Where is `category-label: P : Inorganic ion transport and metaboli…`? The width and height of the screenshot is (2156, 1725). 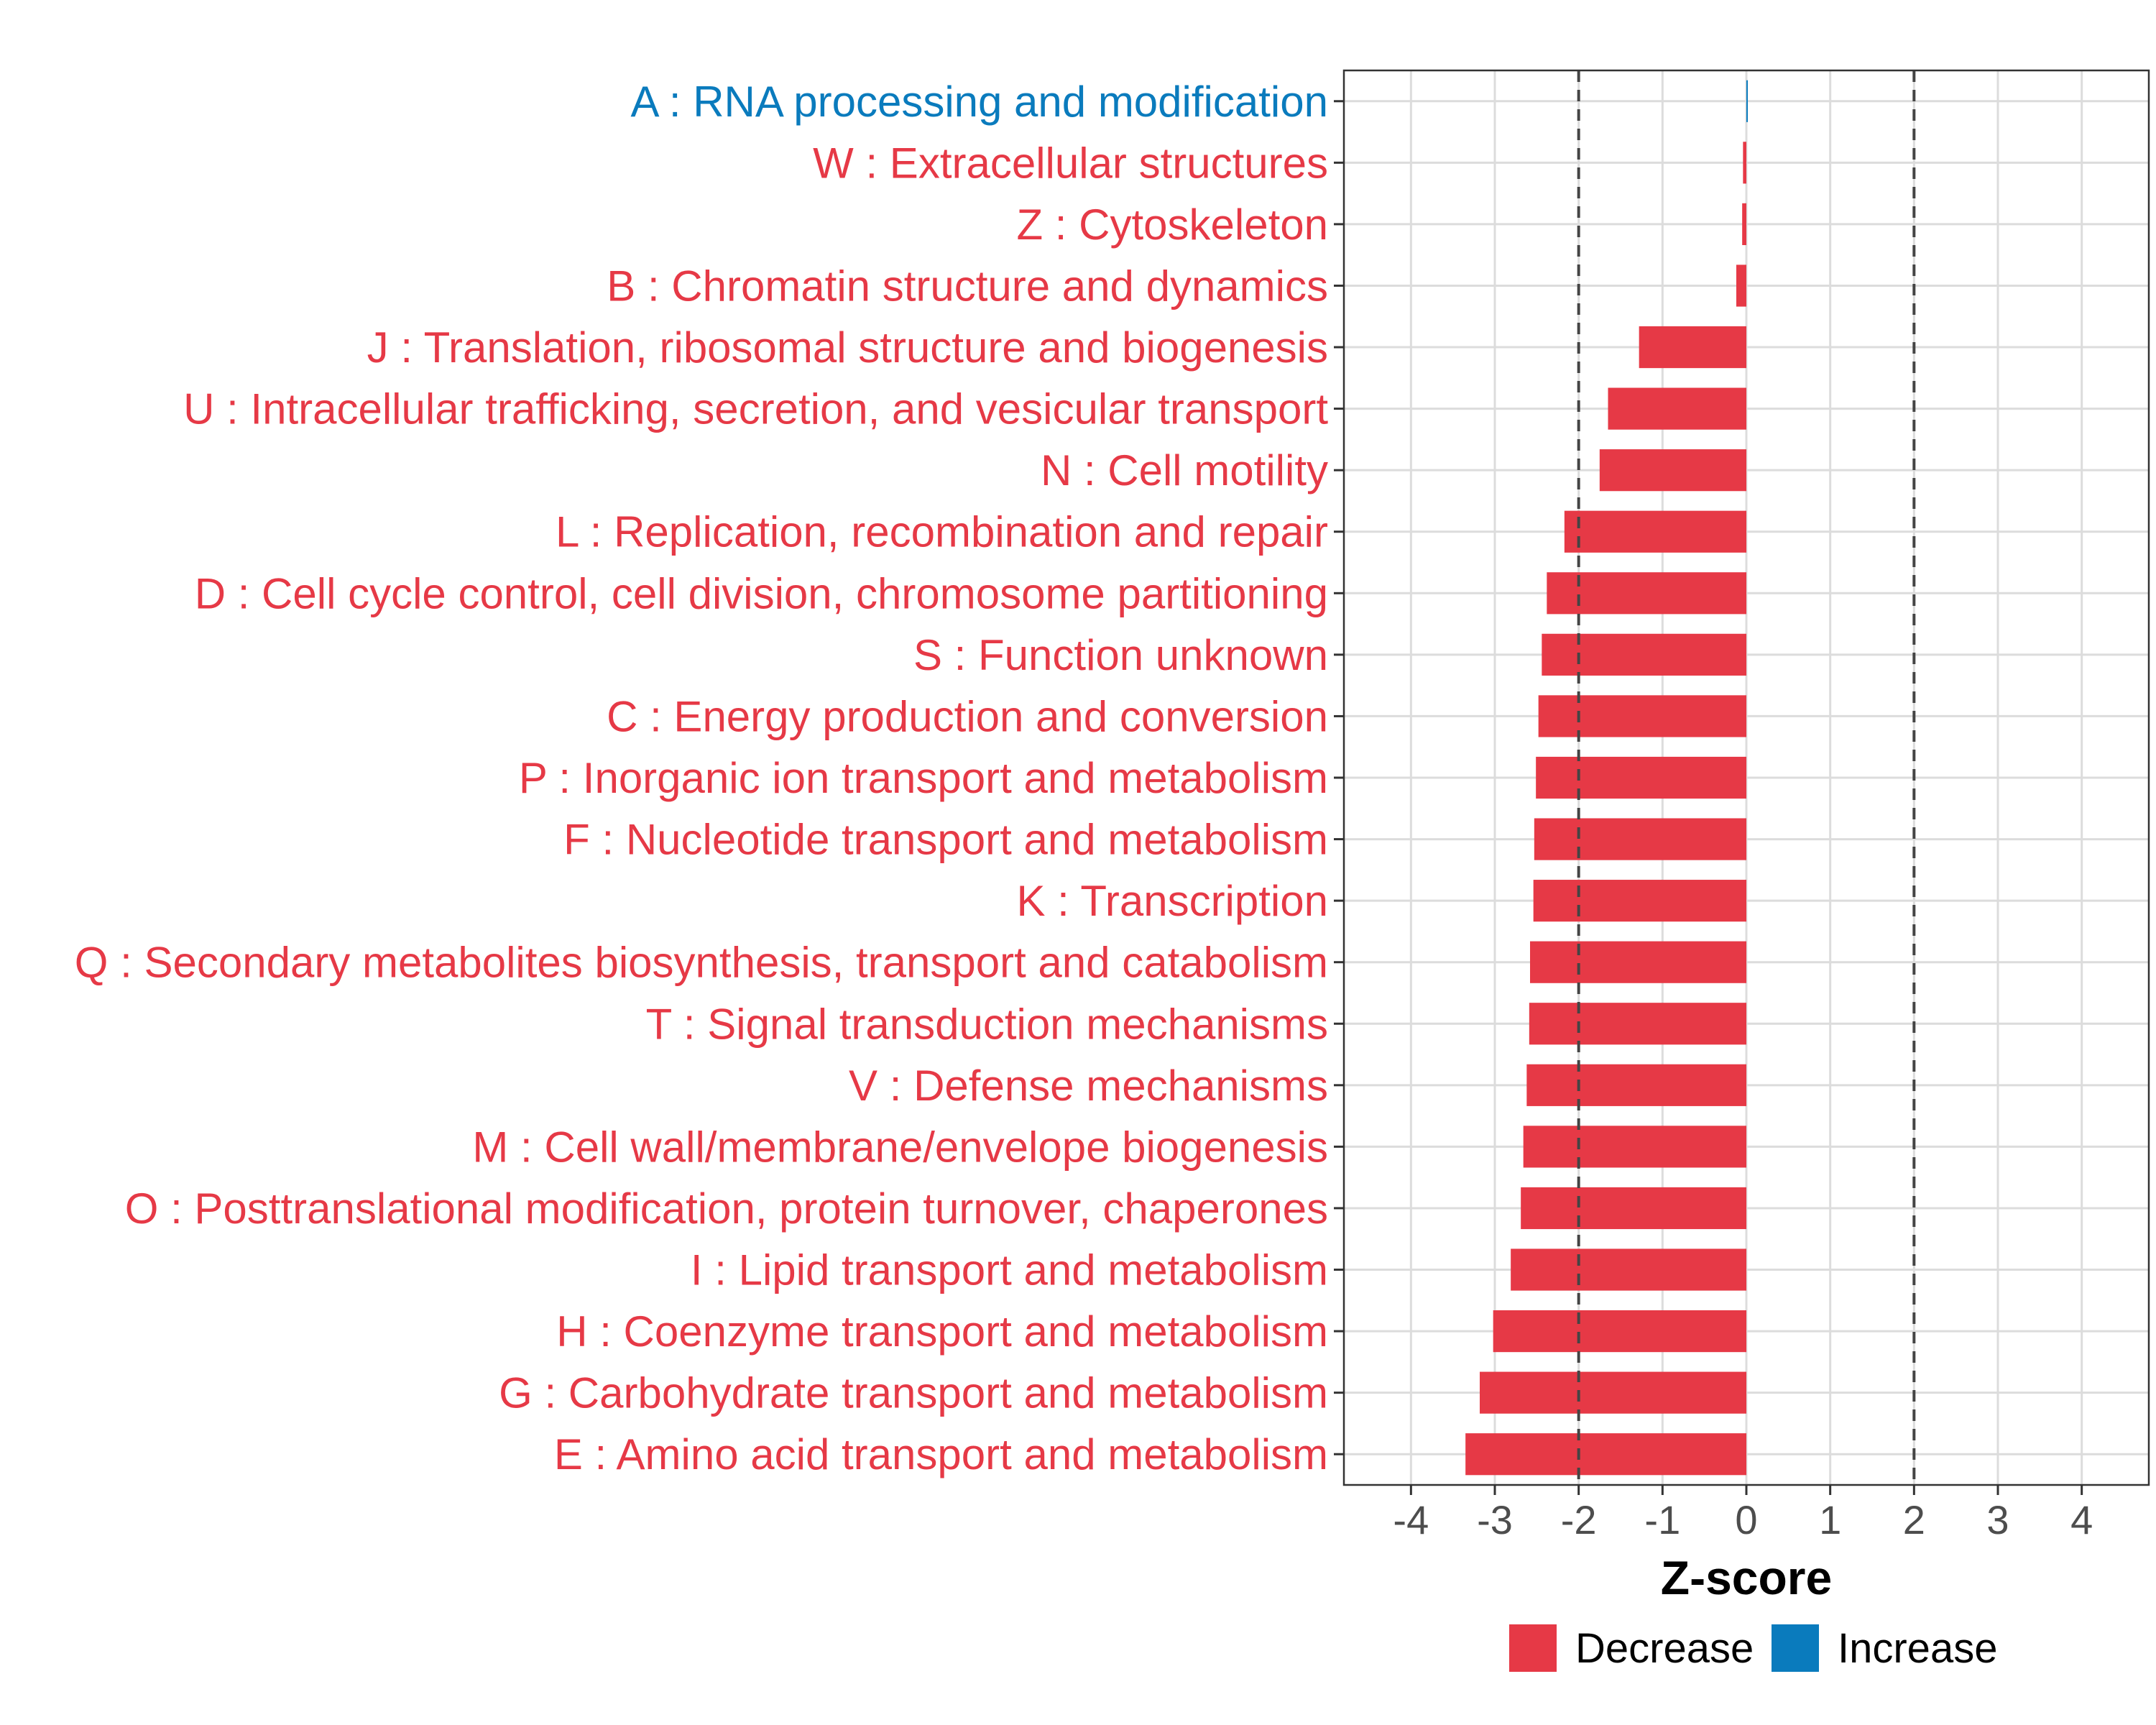
category-label: P : Inorganic ion transport and metaboli… is located at coordinates (924, 778).